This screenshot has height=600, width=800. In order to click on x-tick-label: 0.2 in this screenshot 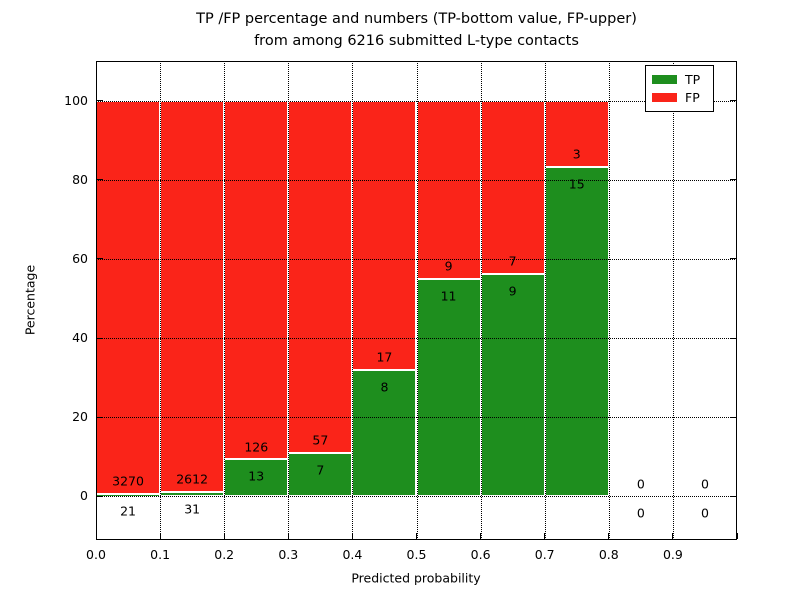, I will do `click(224, 554)`.